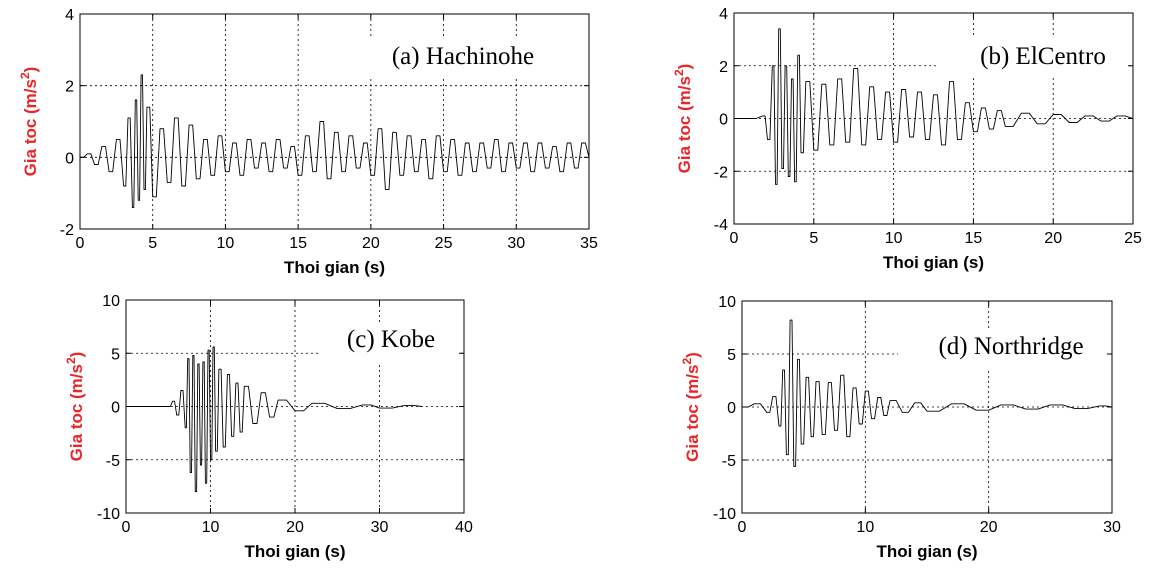  Describe the element at coordinates (464, 527) in the screenshot. I see `x-tick-label: 40` at that location.